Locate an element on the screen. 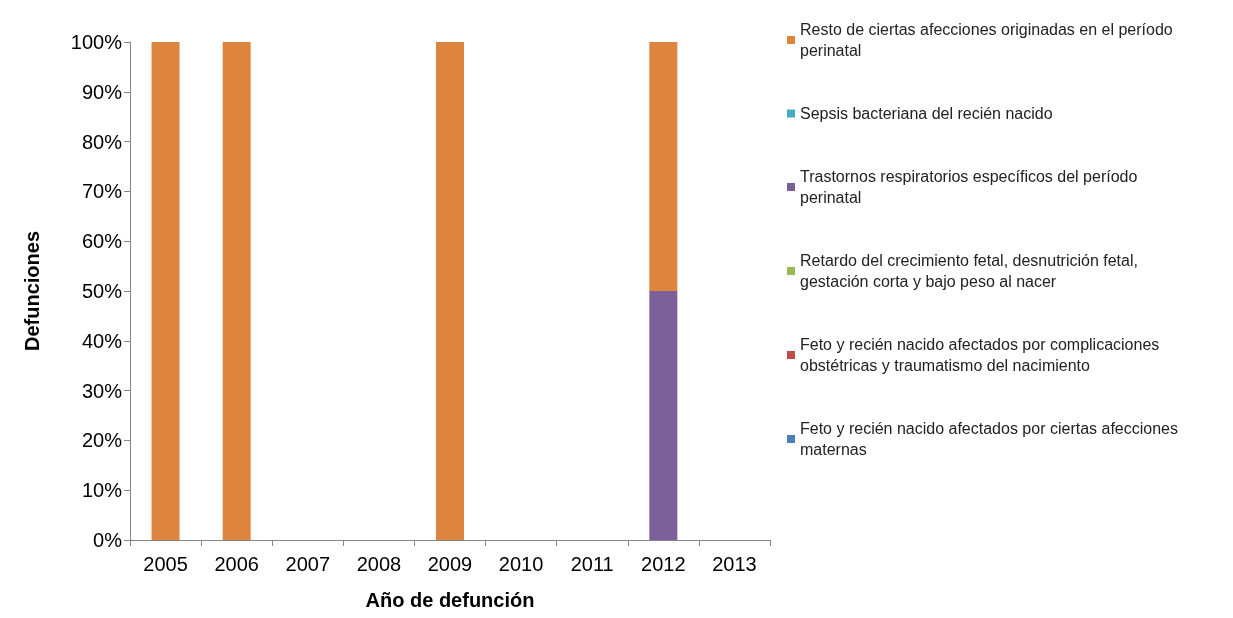 This screenshot has width=1233, height=618. x-axis-title: Año de defunción is located at coordinates (450, 600).